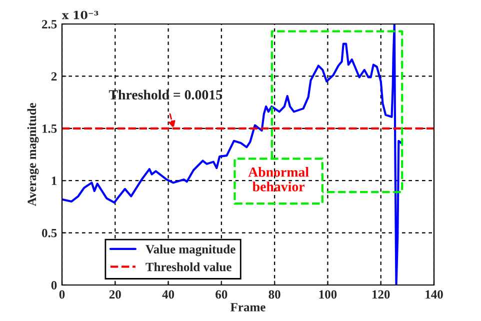 The image size is (481, 321). Describe the element at coordinates (54, 180) in the screenshot. I see `y-tick-label: 1` at that location.